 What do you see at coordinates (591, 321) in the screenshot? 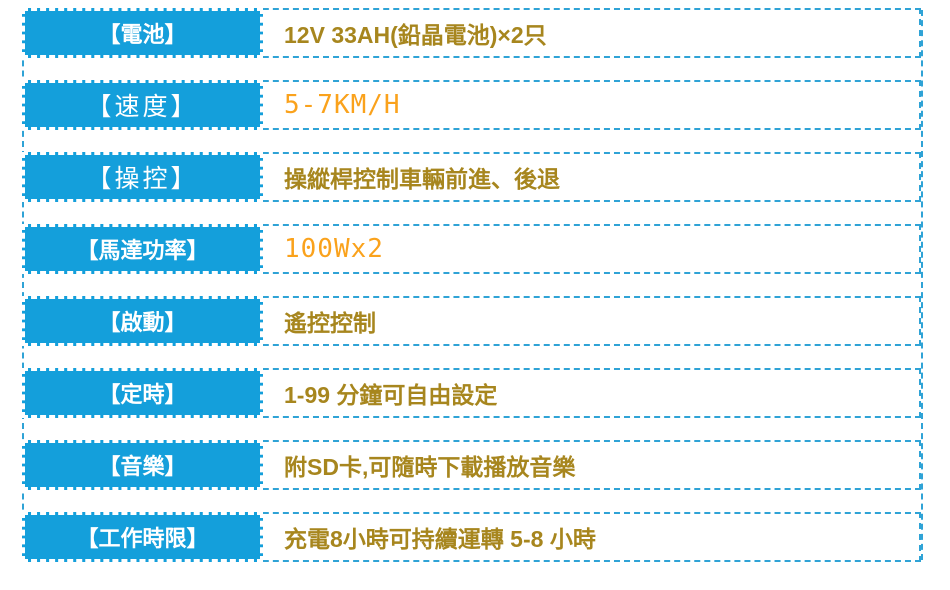
I see `spec-value-cell: 遙控控制` at bounding box center [591, 321].